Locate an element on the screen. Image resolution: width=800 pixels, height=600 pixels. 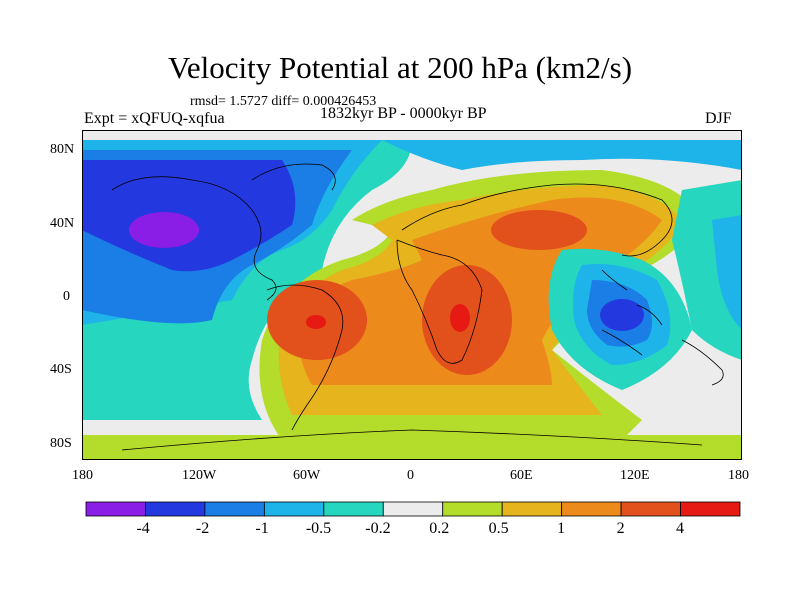
x-tick-120w: 120W is located at coordinates (199, 475).